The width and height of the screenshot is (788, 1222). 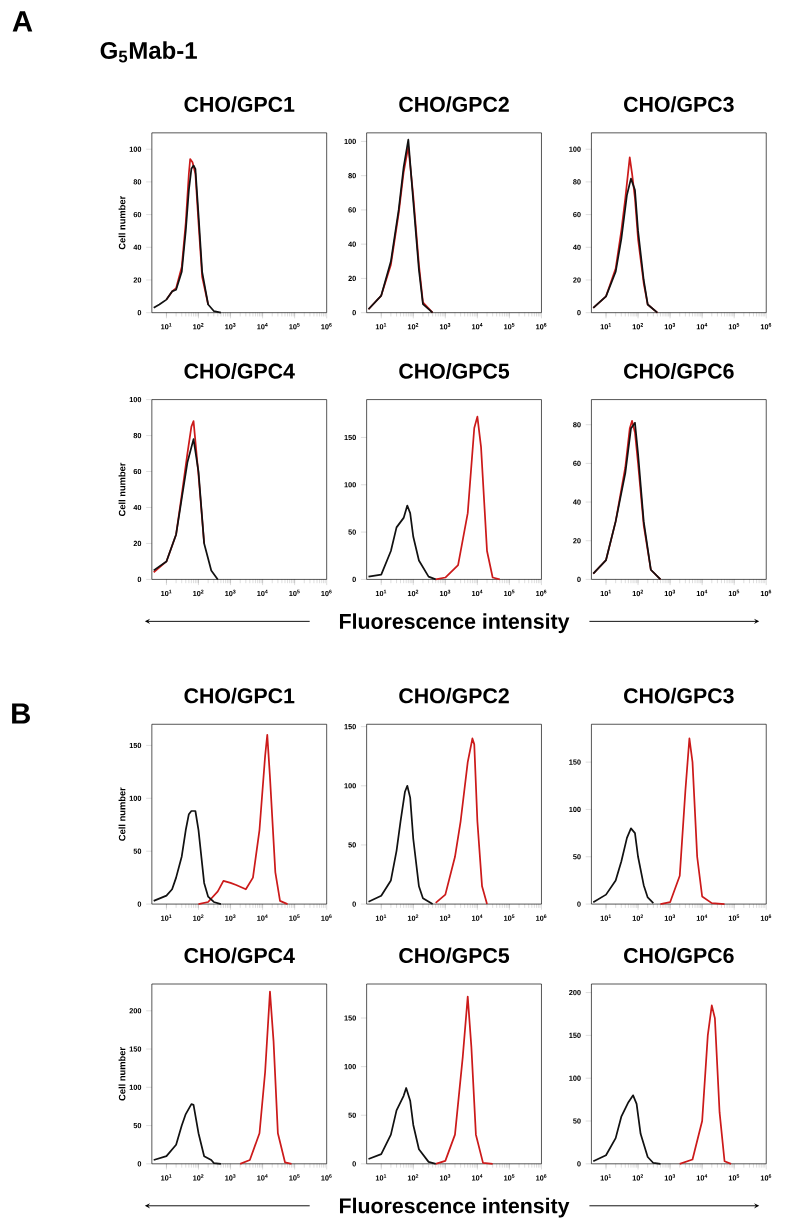 What do you see at coordinates (22, 21) in the screenshot?
I see `text: A` at bounding box center [22, 21].